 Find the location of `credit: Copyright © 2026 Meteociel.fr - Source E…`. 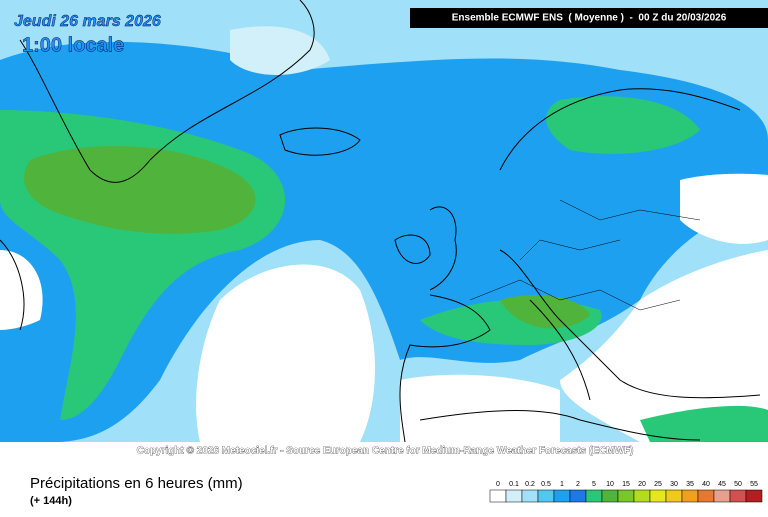

credit: Copyright © 2026 Meteociel.fr - Source E… is located at coordinates (385, 451).